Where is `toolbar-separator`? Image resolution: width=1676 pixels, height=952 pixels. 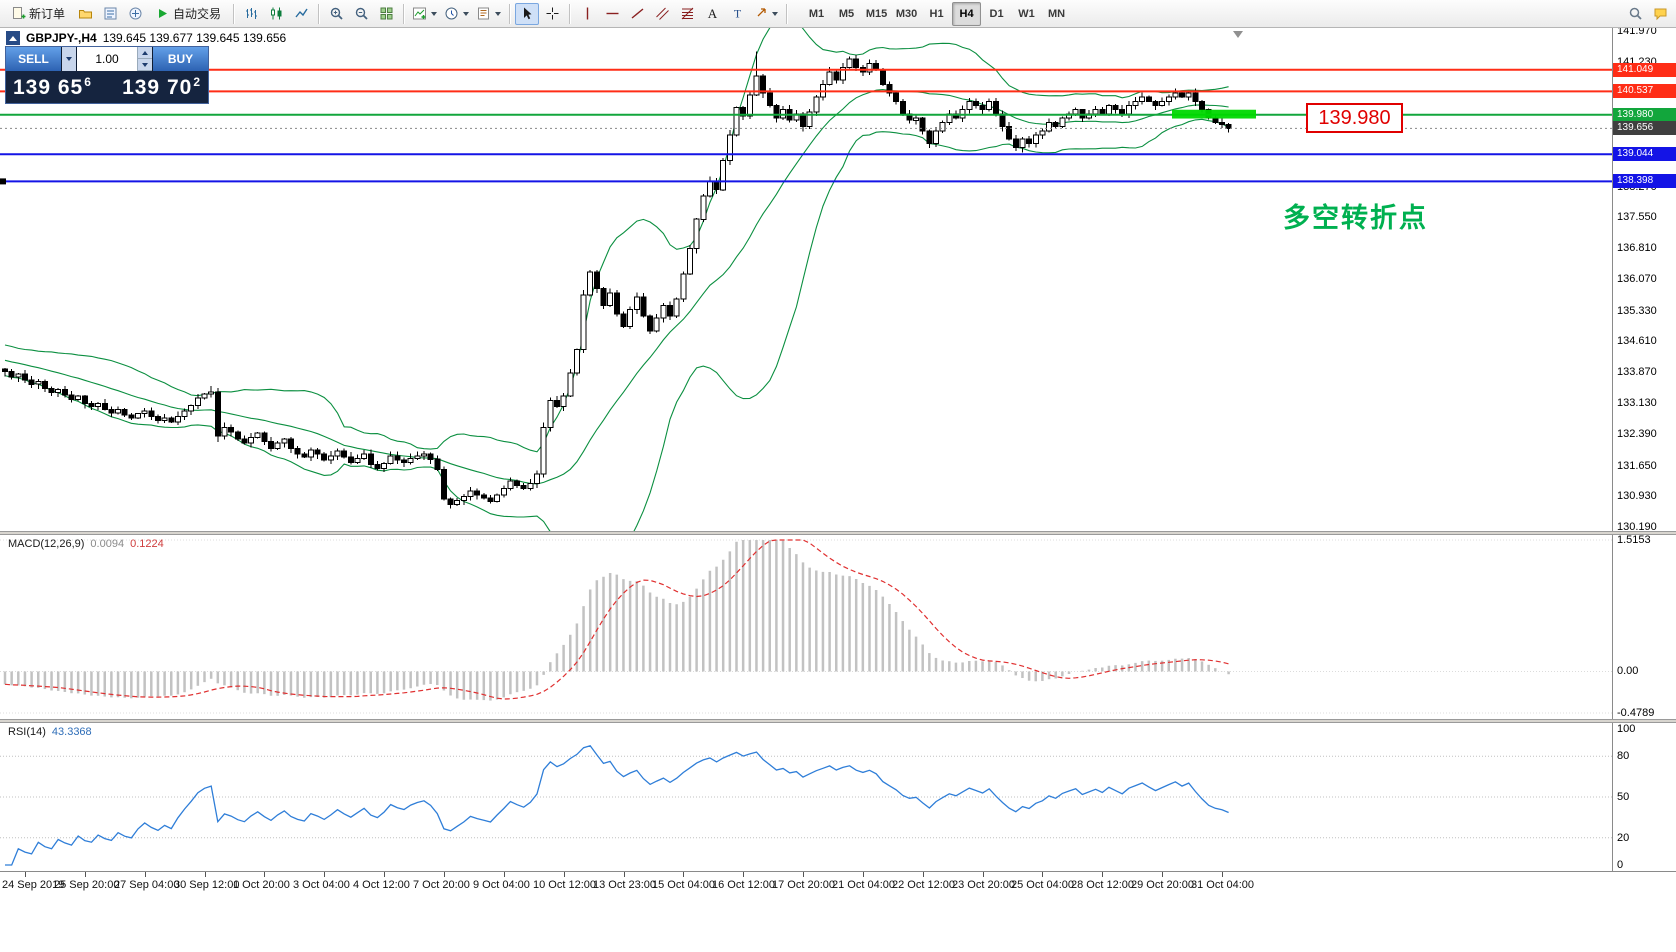
toolbar-separator is located at coordinates (787, 13).